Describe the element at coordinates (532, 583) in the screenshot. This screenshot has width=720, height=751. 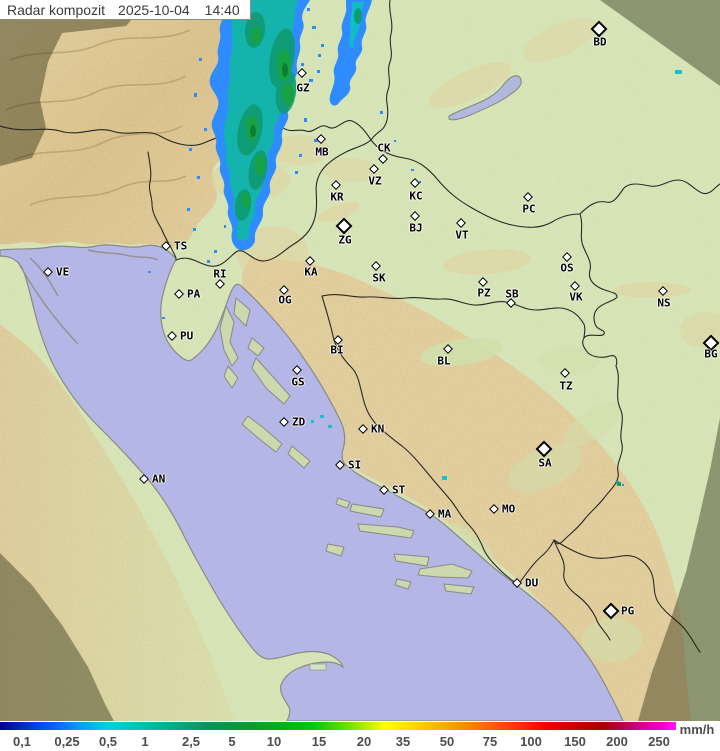
I see `station-label-DU: DU` at that location.